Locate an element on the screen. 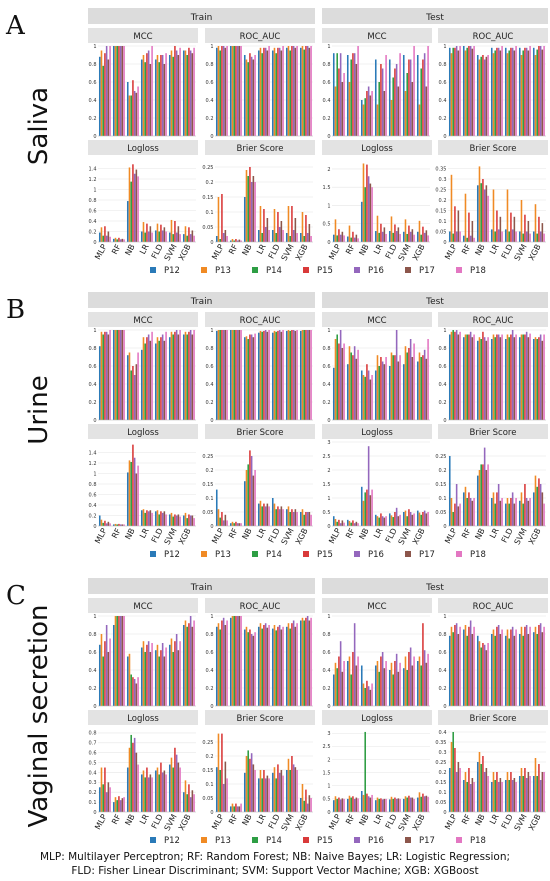 Image resolution: width=550 pixels, height=881 pixels. bar-fld-p15 is located at coordinates (161, 678).